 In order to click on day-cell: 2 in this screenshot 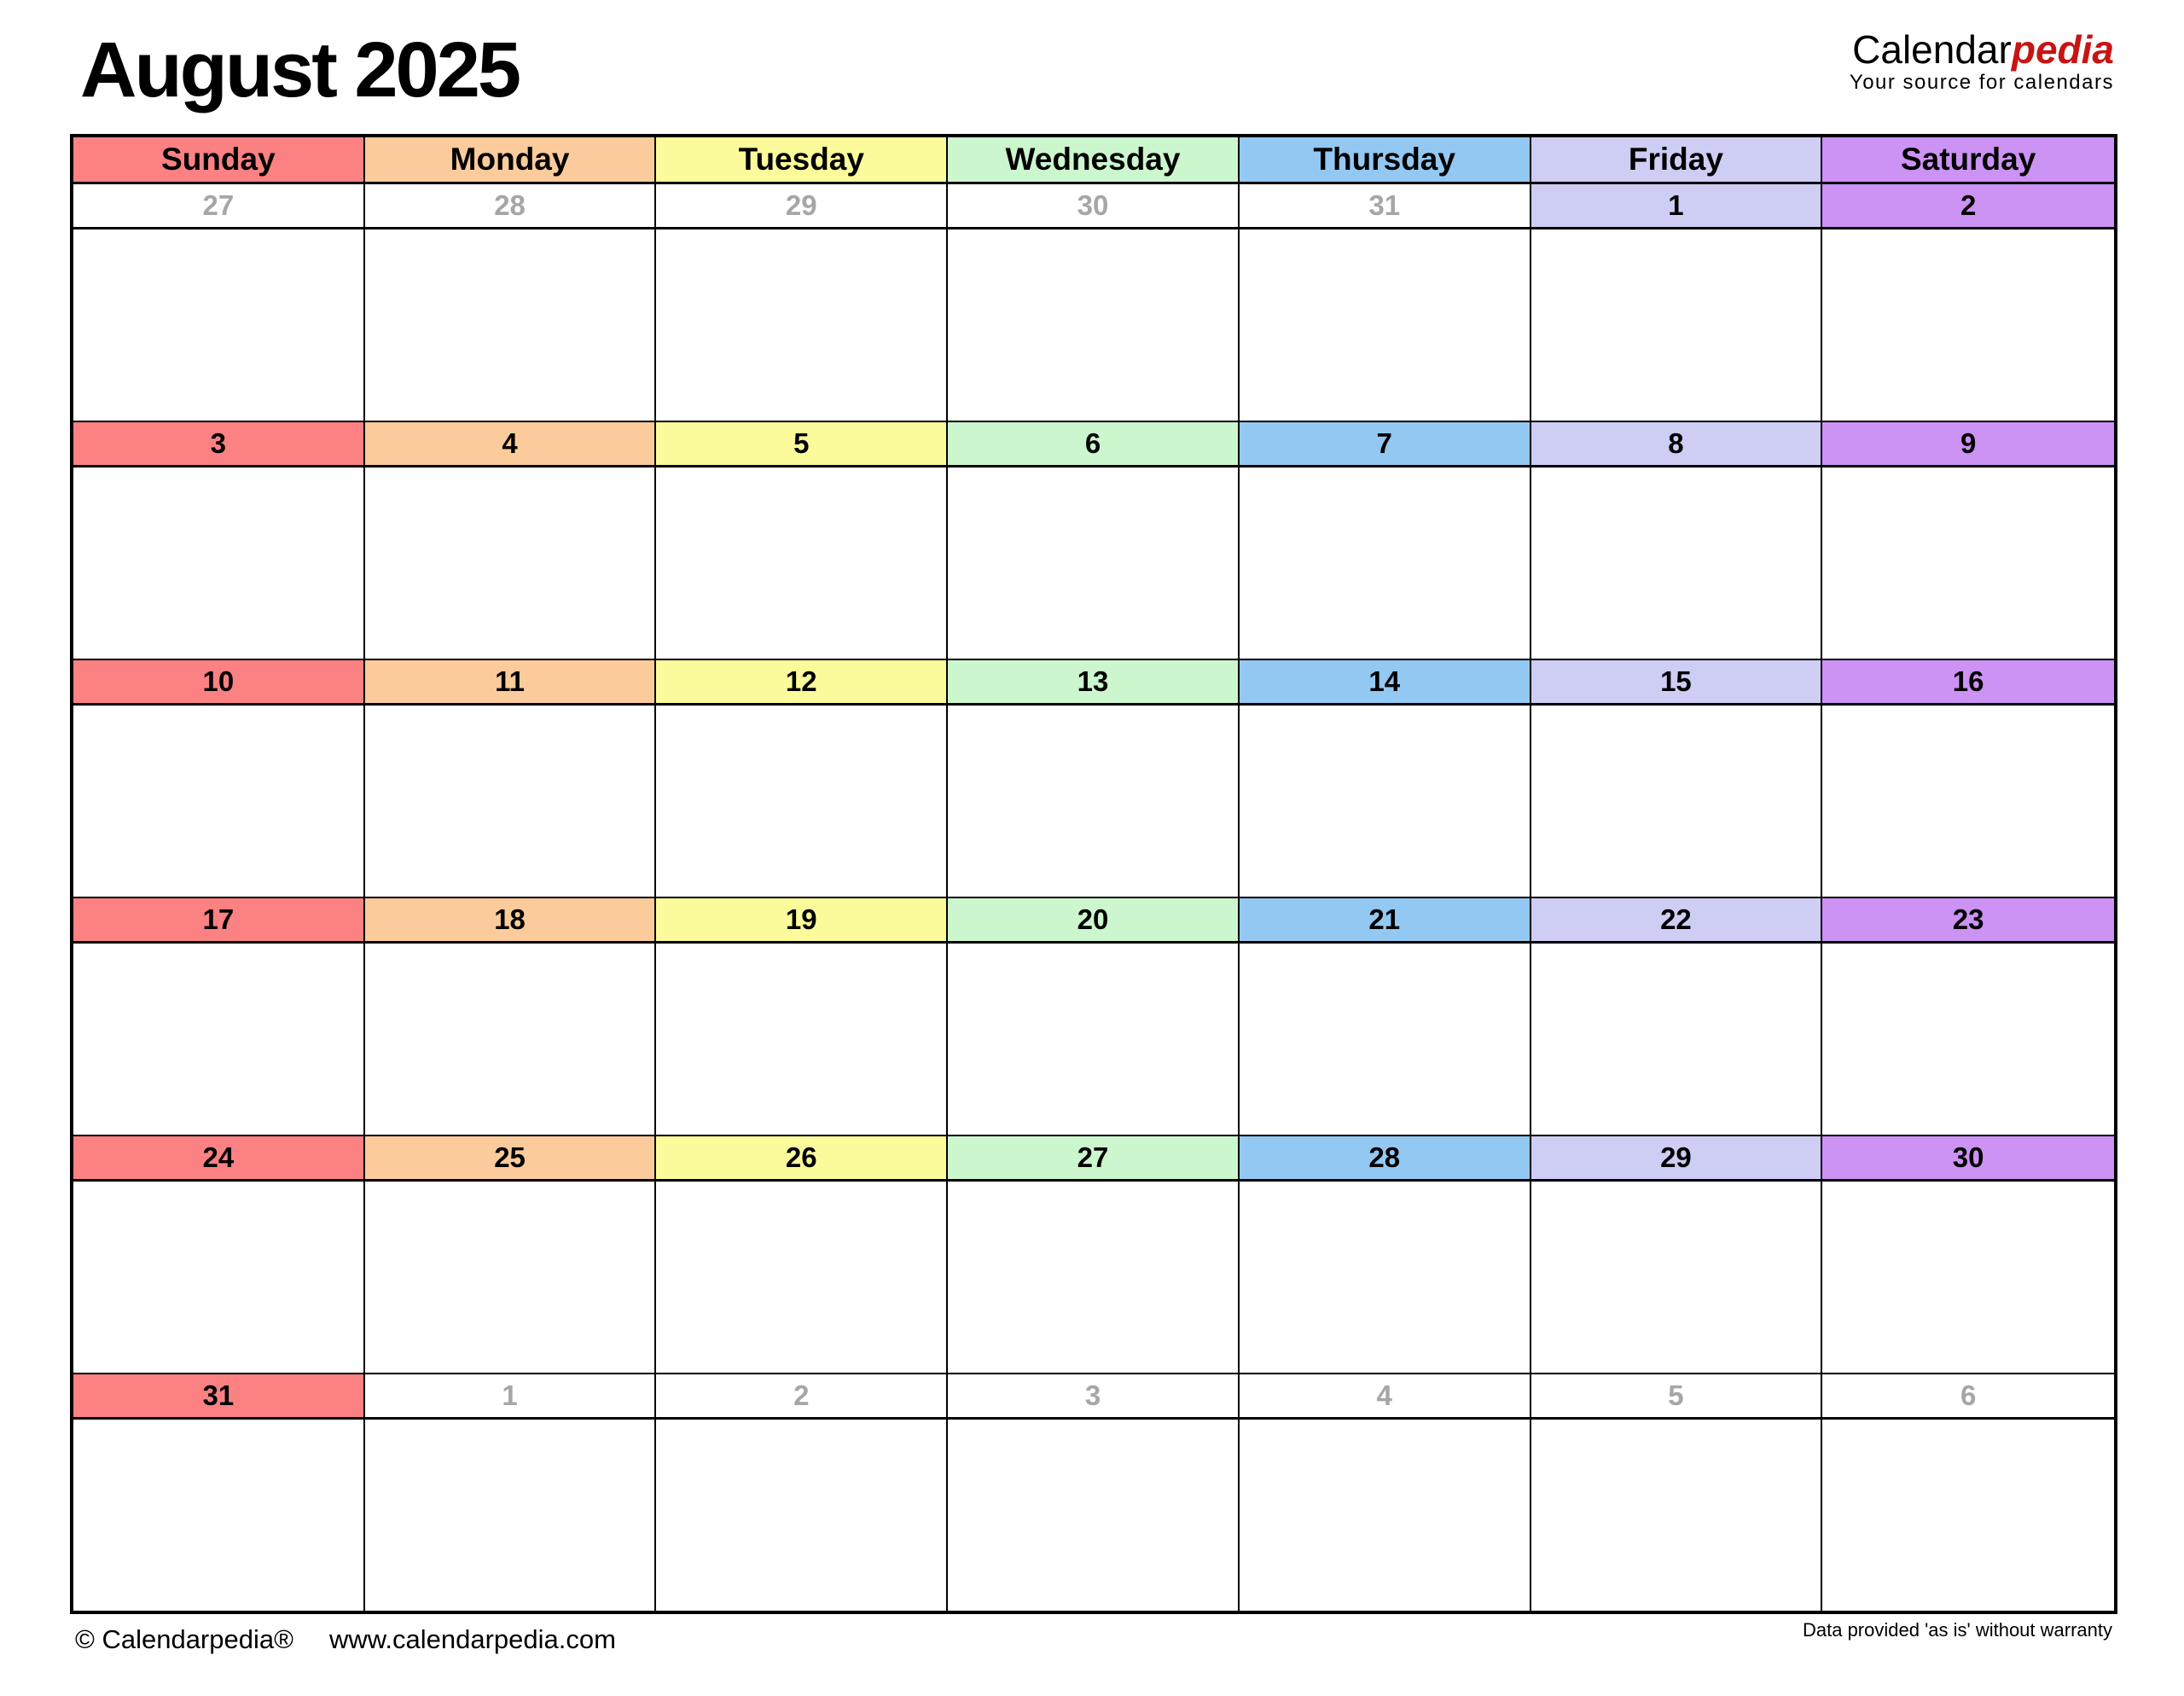, I will do `click(803, 1492)`.